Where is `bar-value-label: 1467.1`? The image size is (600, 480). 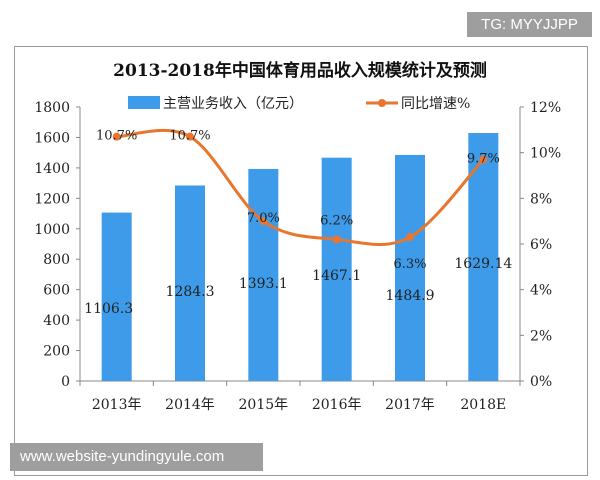 bar-value-label: 1467.1 is located at coordinates (336, 276).